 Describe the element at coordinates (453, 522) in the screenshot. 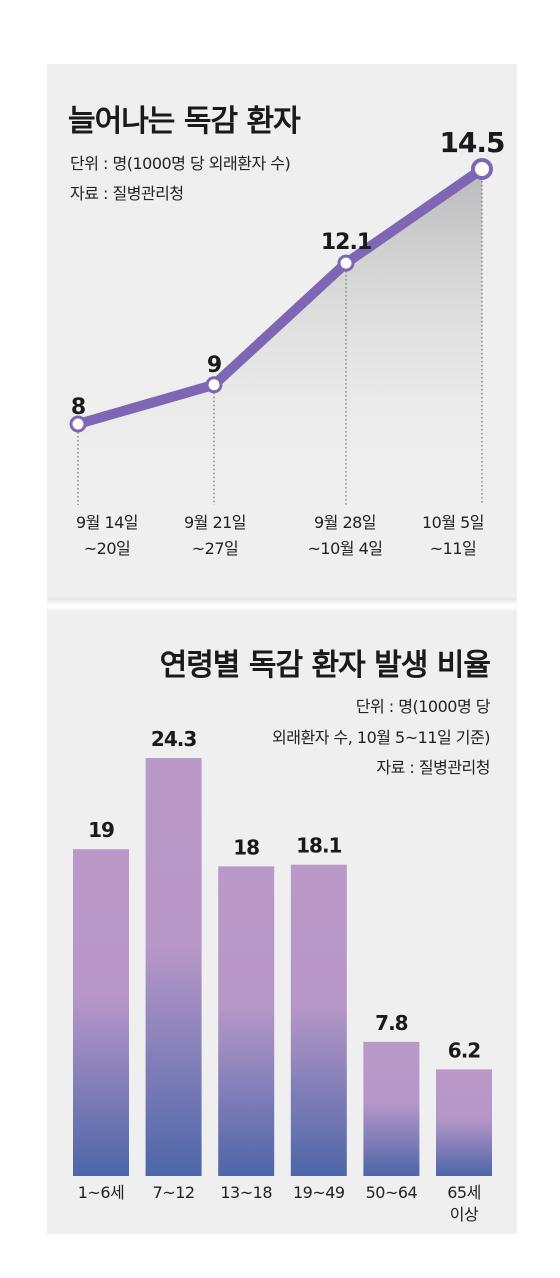

I see `line-x-label-3-0: 10월 5일` at that location.